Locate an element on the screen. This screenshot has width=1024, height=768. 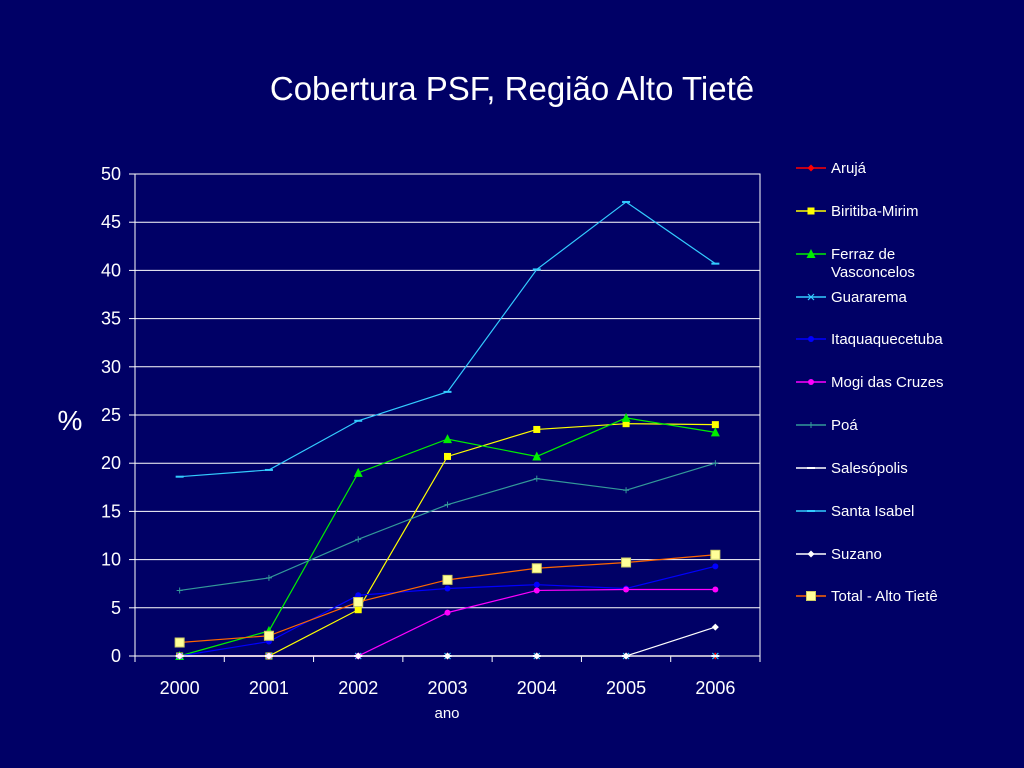
legend-label: Poá is located at coordinates (844, 425).